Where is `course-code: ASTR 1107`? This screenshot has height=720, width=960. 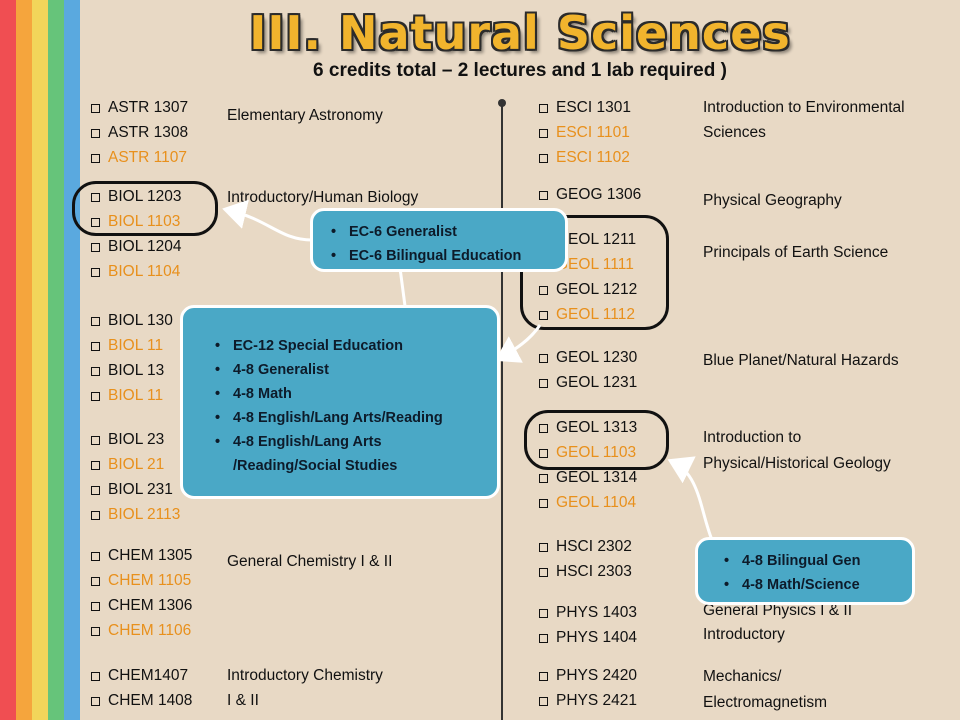
course-code: ASTR 1107 is located at coordinates (147, 157).